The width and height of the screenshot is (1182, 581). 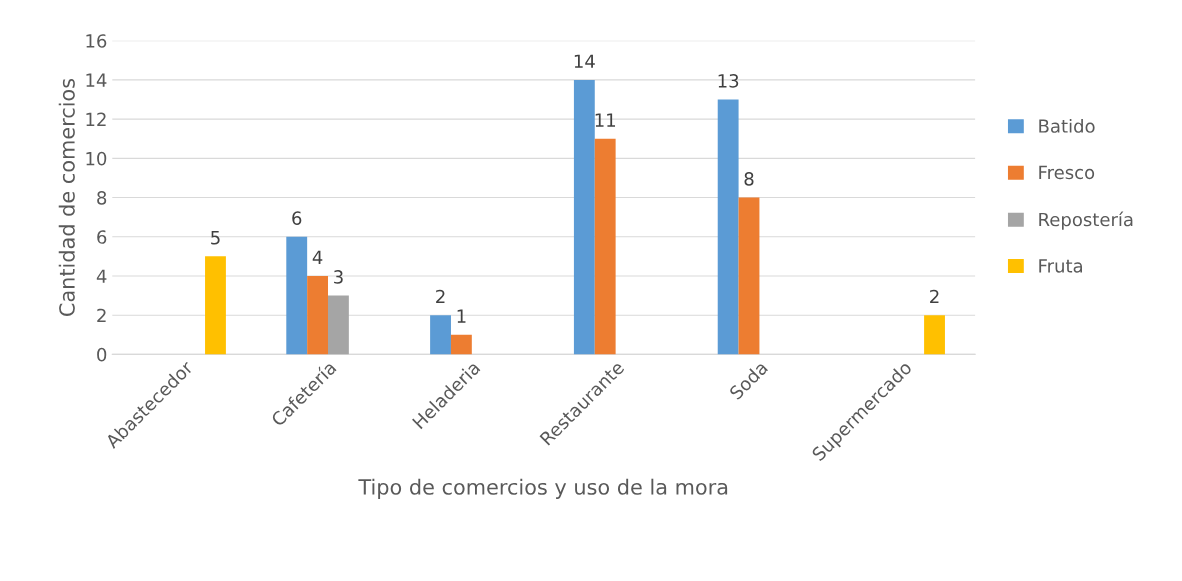 What do you see at coordinates (338, 277) in the screenshot?
I see `data-label: 3` at bounding box center [338, 277].